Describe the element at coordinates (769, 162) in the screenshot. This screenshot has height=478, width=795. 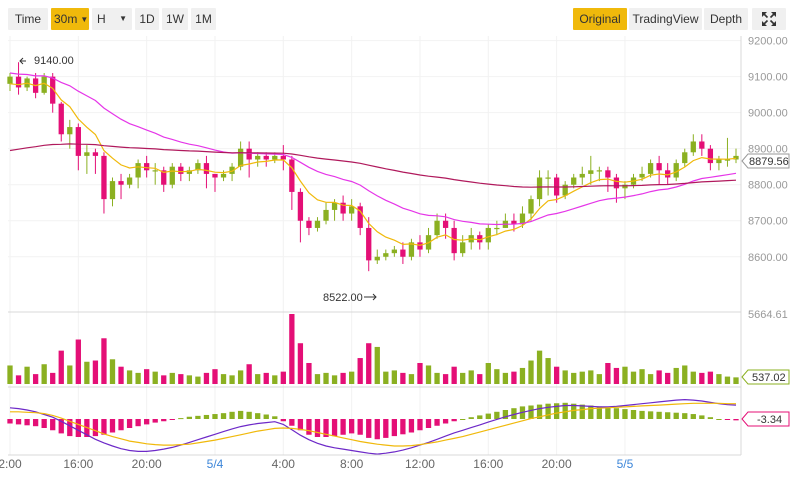
I see `last-price-label: 8879.56` at that location.